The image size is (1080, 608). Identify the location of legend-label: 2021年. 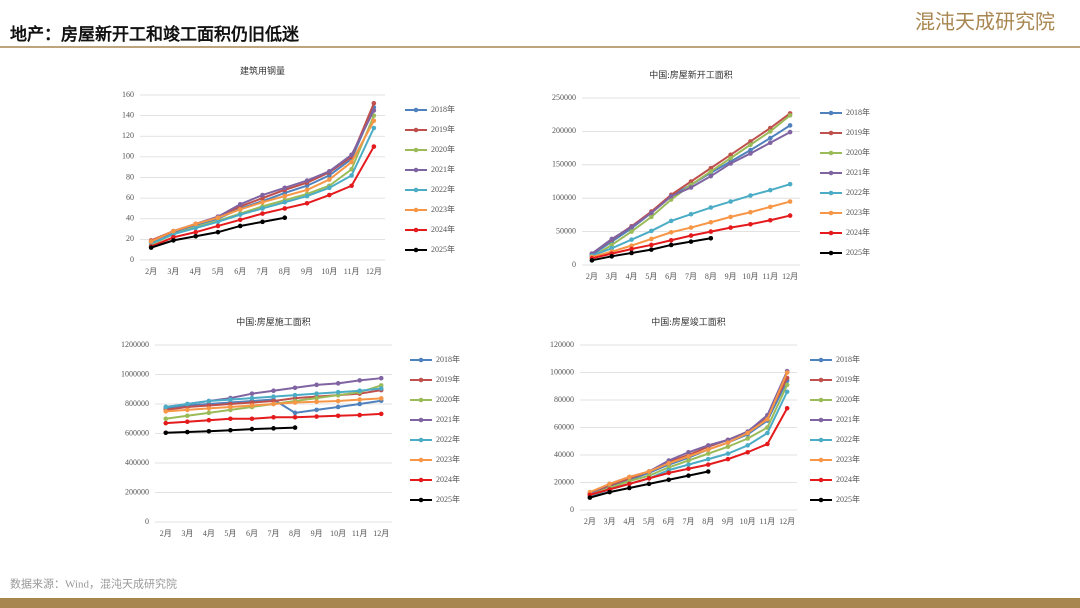
(858, 172).